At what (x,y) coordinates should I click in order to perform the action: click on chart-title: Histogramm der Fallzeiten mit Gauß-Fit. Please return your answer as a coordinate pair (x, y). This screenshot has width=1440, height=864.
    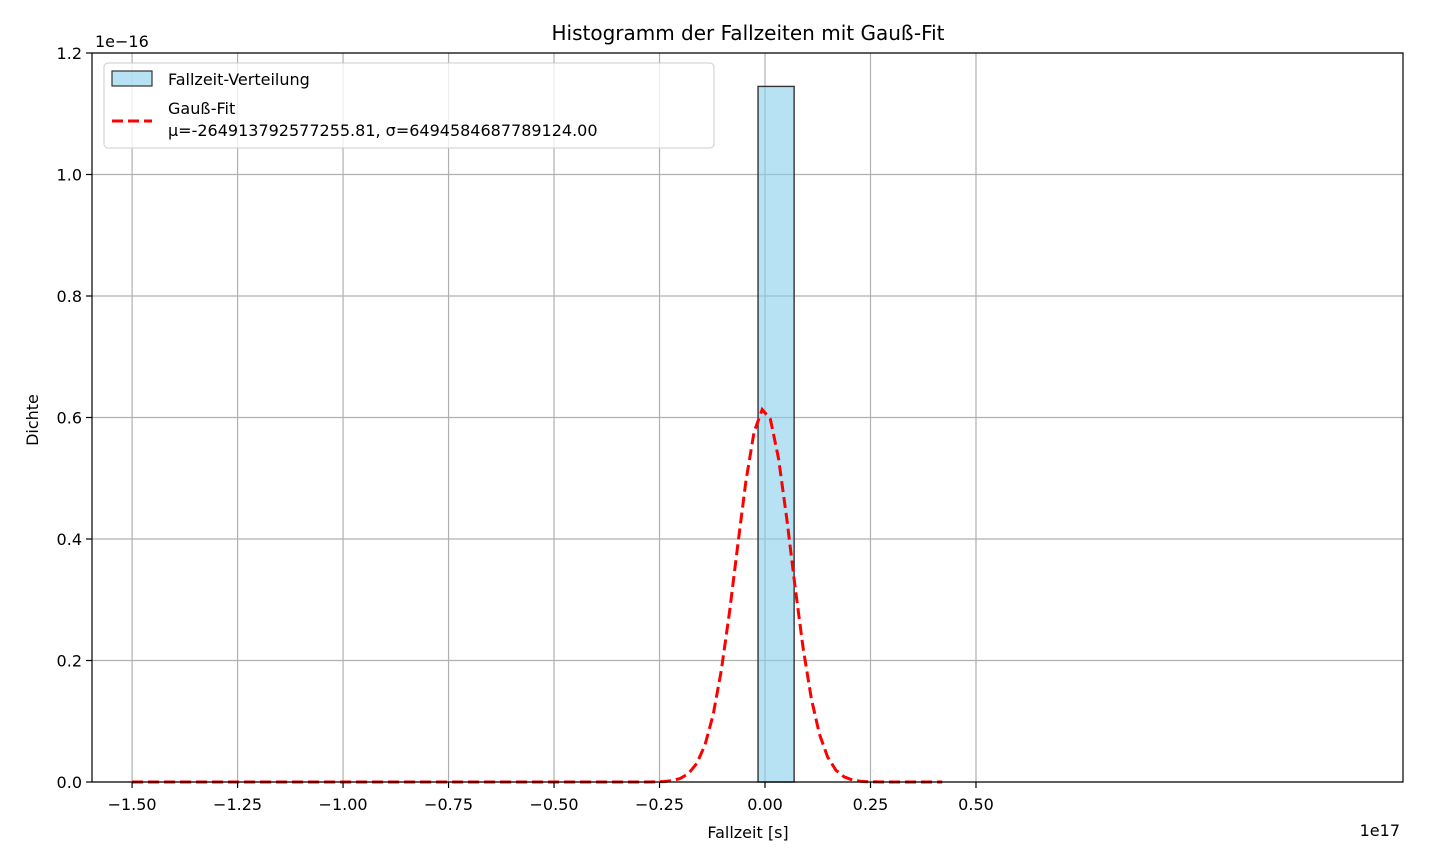
    Looking at the image, I should click on (747, 33).